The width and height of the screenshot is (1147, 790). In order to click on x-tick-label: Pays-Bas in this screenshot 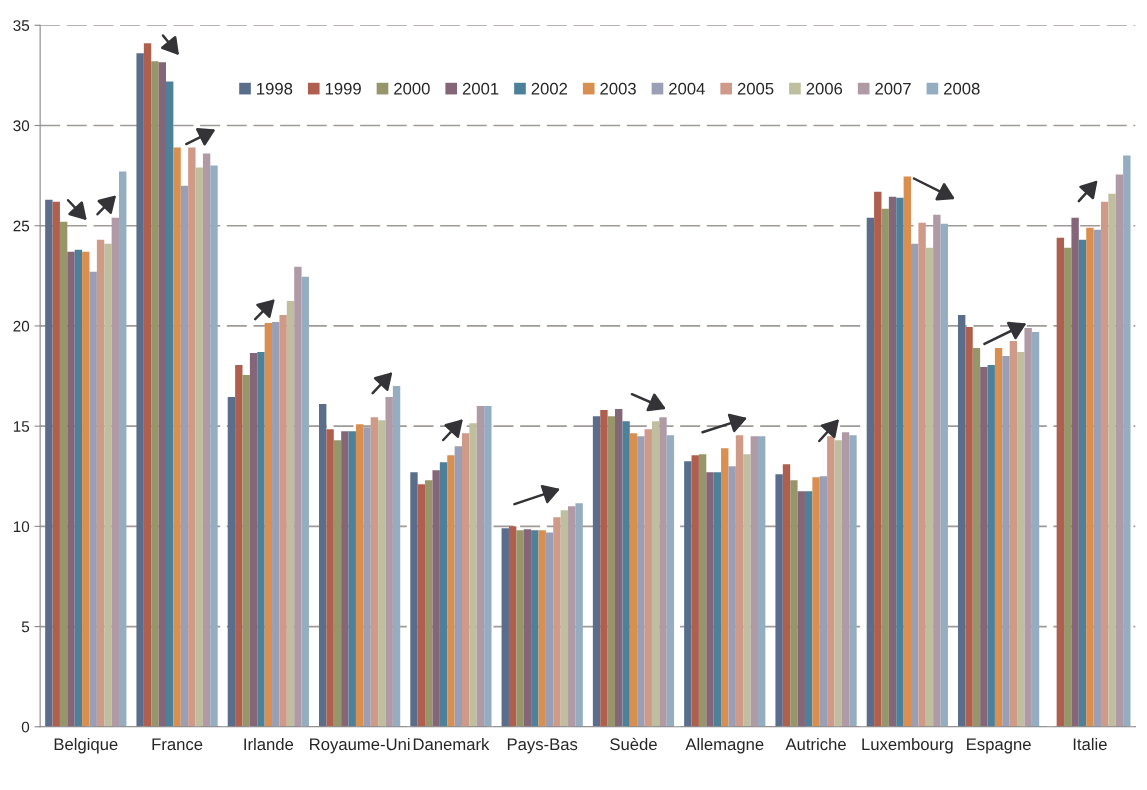, I will do `click(542, 746)`.